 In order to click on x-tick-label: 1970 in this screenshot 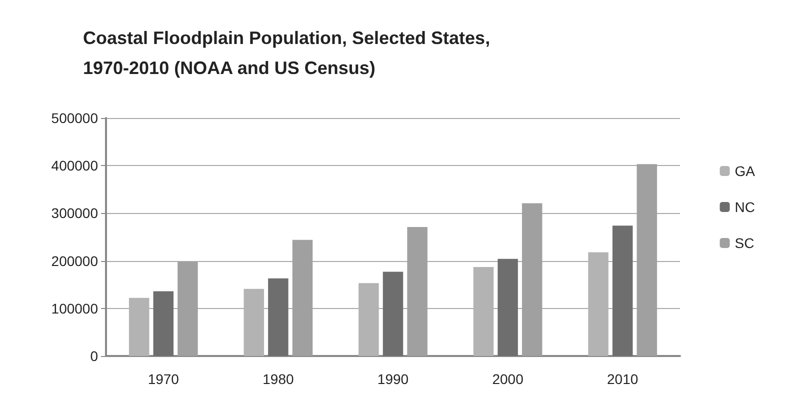, I will do `click(164, 379)`.